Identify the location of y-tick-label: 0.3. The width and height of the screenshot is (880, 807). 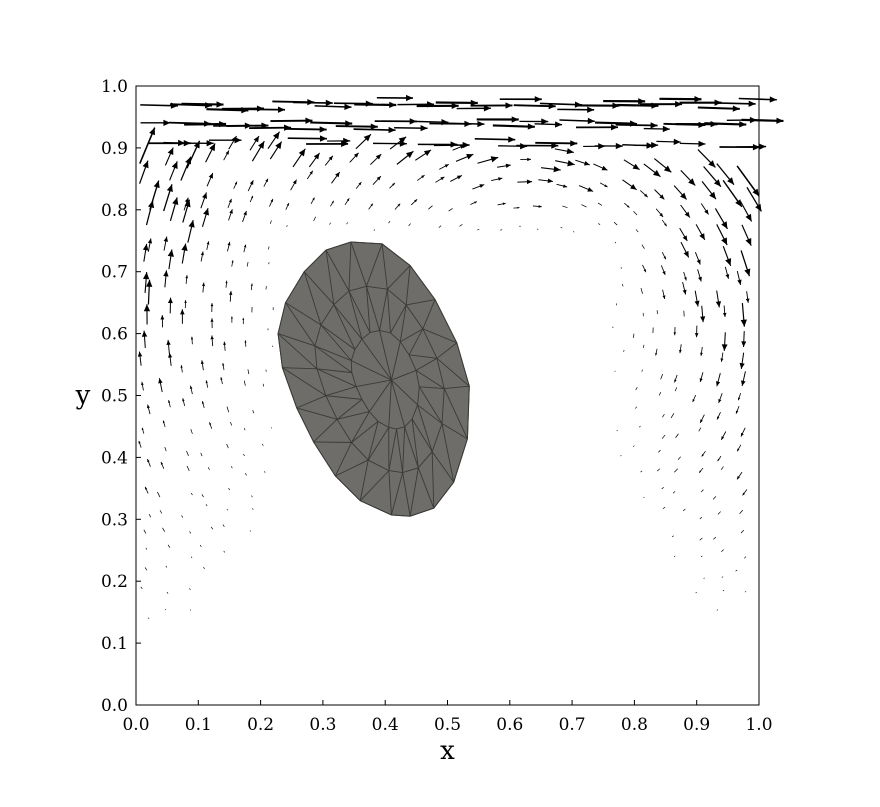
(114, 520).